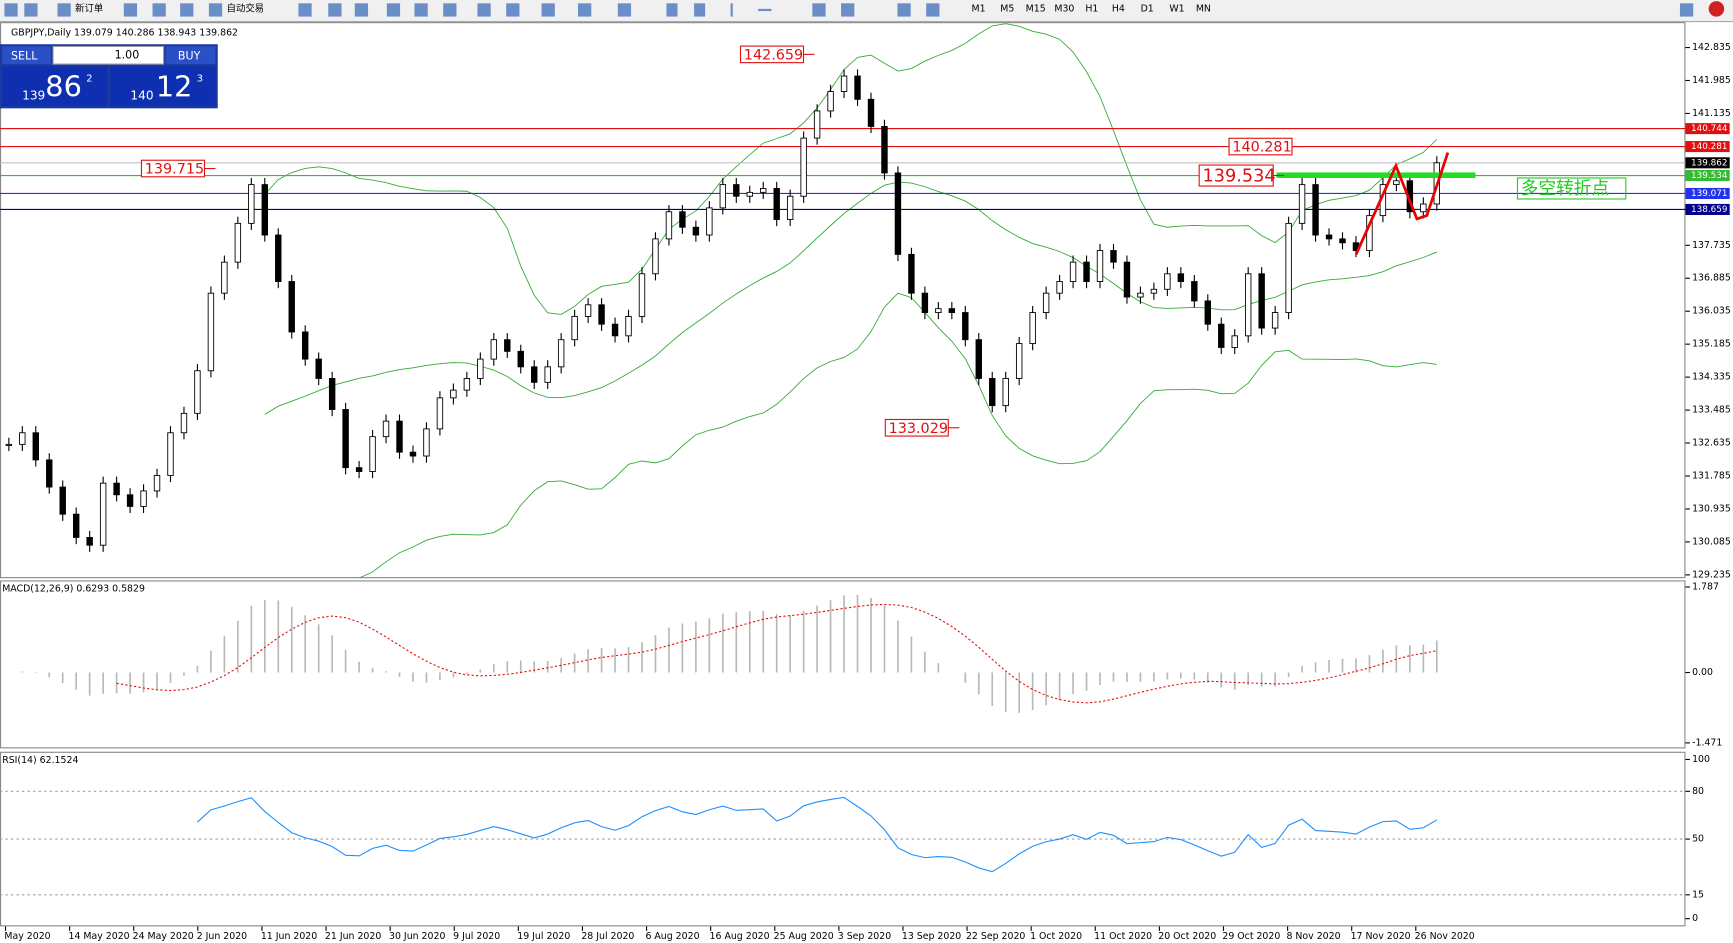 The width and height of the screenshot is (1733, 943). Describe the element at coordinates (978, 8) in the screenshot. I see `timeframe-button: M1` at that location.